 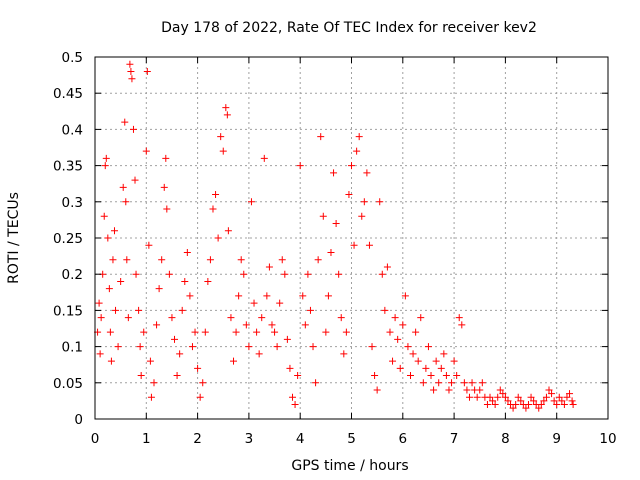 What do you see at coordinates (68, 384) in the screenshot?
I see `y-tick-label: 0.05` at bounding box center [68, 384].